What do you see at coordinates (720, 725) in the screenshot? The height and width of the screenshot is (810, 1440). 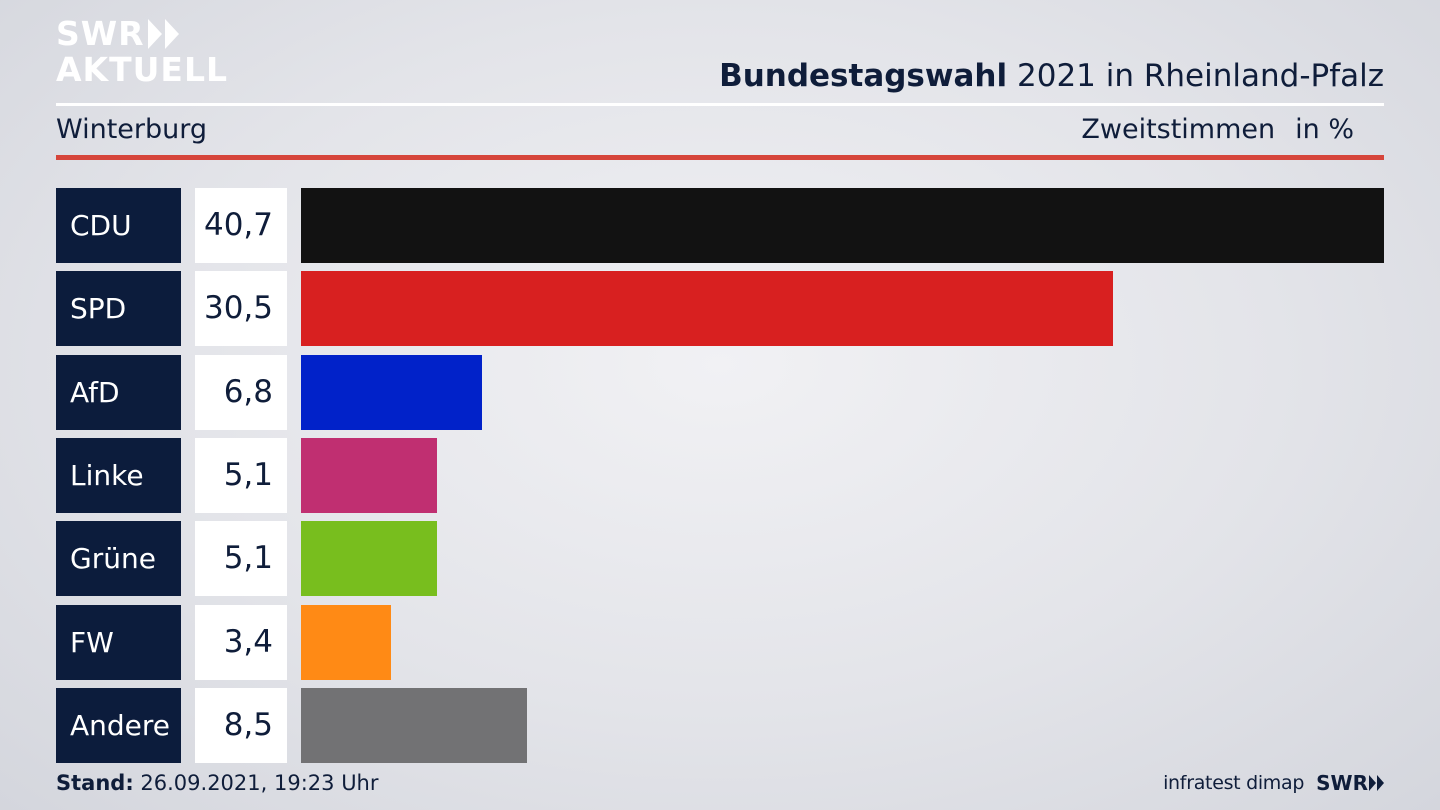 I see `bar-row: Andere 8,5` at bounding box center [720, 725].